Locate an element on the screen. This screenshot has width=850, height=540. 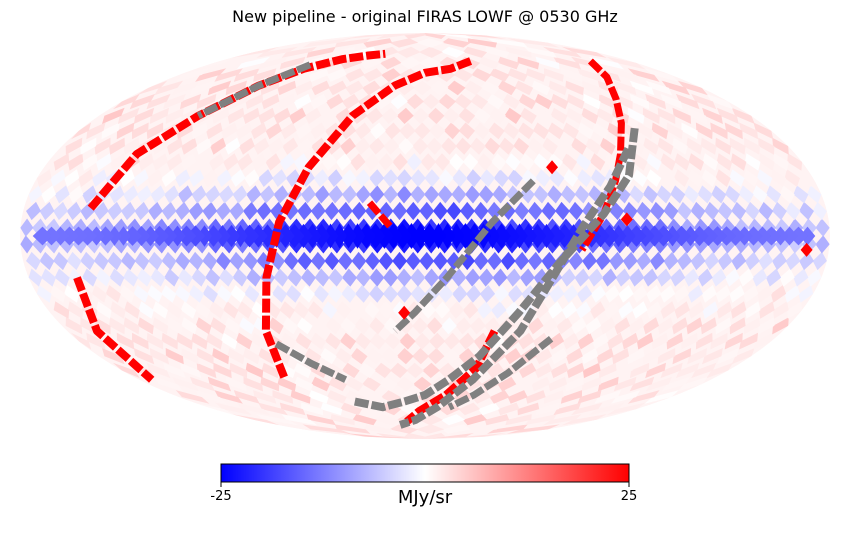
saturated-pixel is located at coordinates (552, 167).